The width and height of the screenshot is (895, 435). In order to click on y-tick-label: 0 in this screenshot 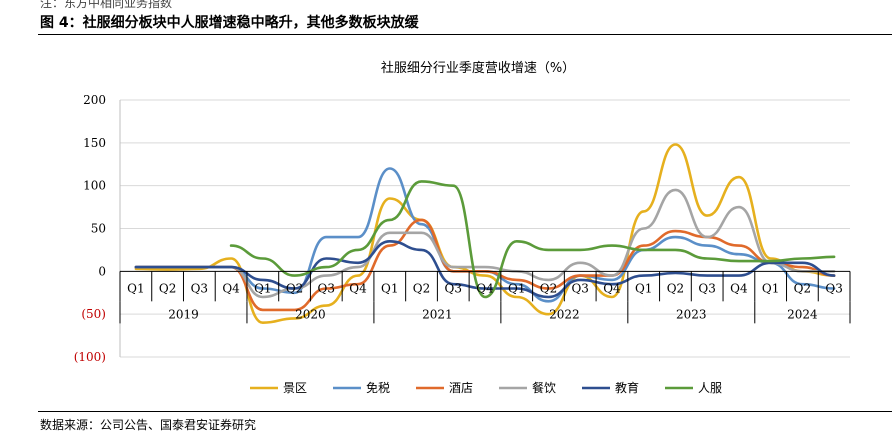, I will do `click(102, 271)`.